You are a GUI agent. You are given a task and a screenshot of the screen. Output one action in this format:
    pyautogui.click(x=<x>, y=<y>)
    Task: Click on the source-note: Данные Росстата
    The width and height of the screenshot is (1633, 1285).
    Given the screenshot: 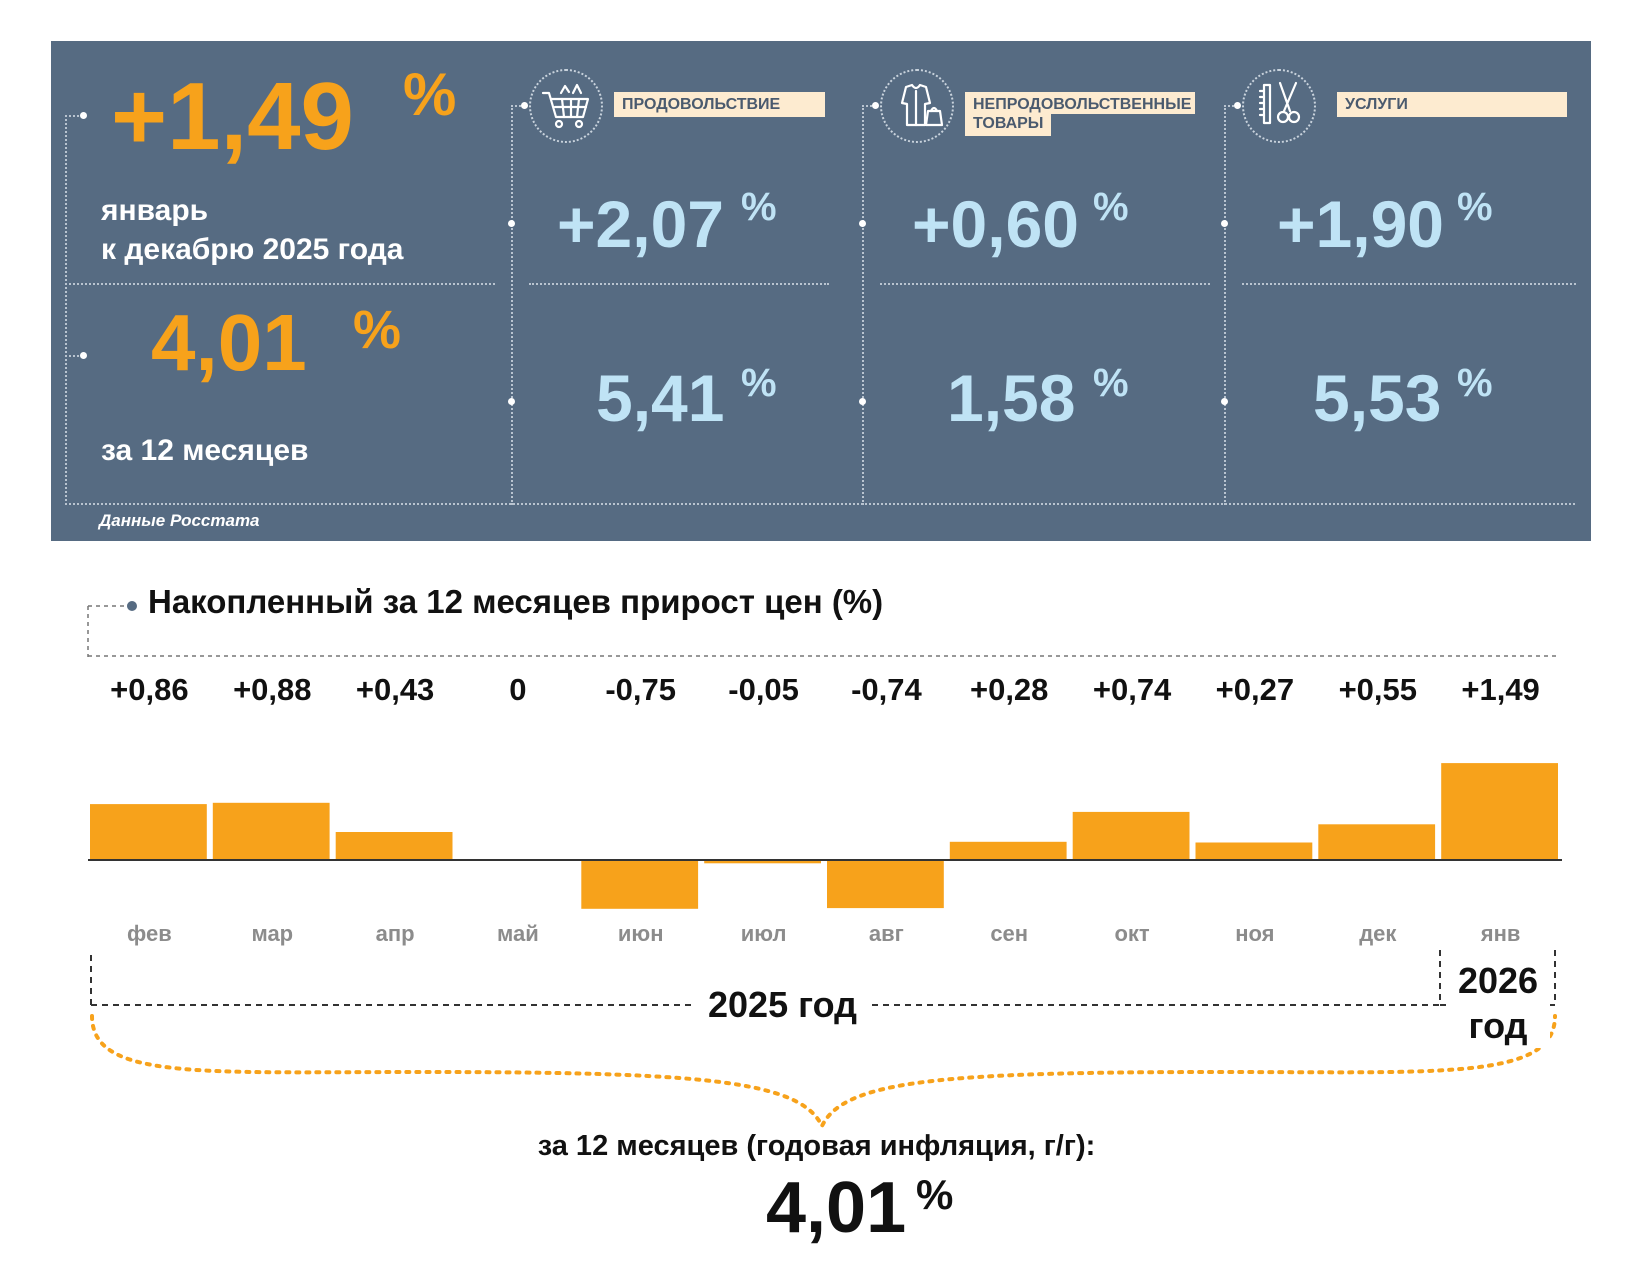 What is the action you would take?
    pyautogui.click(x=179, y=520)
    